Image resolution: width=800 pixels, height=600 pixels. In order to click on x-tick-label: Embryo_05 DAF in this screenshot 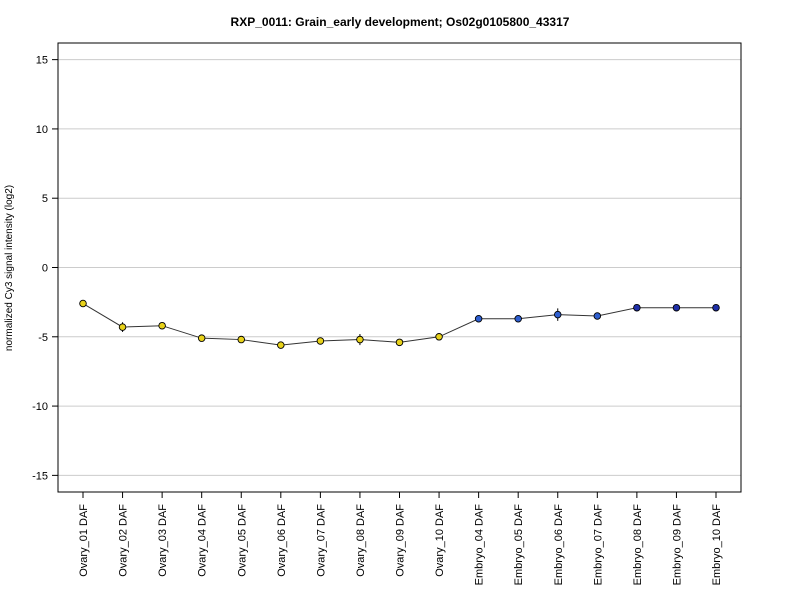, I will do `click(519, 545)`.